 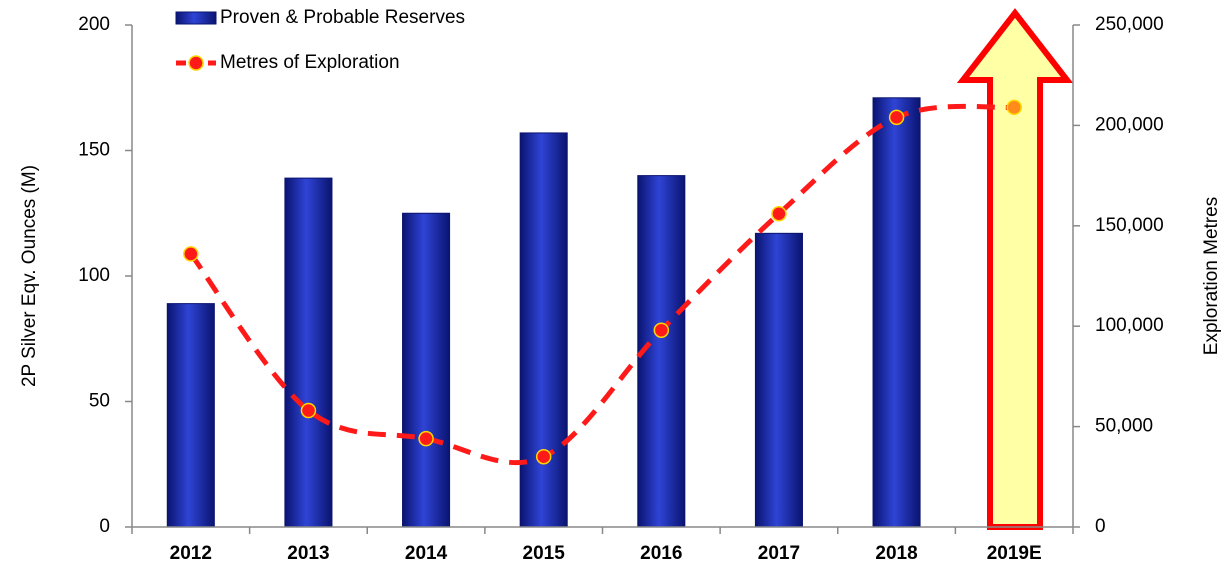 What do you see at coordinates (1014, 553) in the screenshot?
I see `x-tick-label: 2019E` at bounding box center [1014, 553].